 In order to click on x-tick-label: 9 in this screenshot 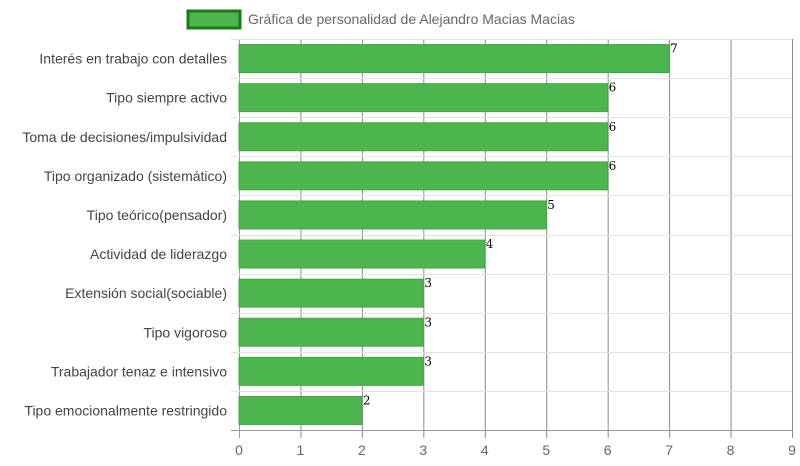, I will do `click(792, 450)`.